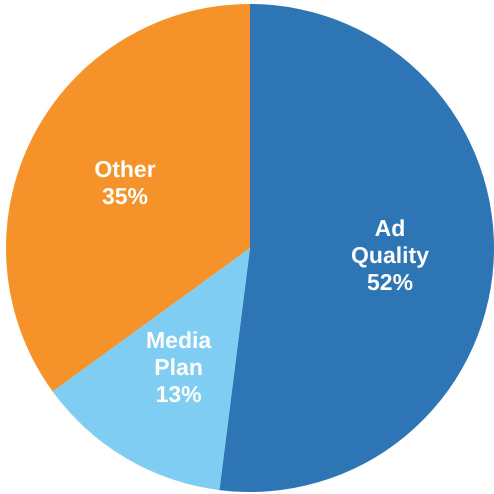 The height and width of the screenshot is (494, 494). What do you see at coordinates (390, 241) in the screenshot?
I see `slice-label: Ad Quality` at bounding box center [390, 241].